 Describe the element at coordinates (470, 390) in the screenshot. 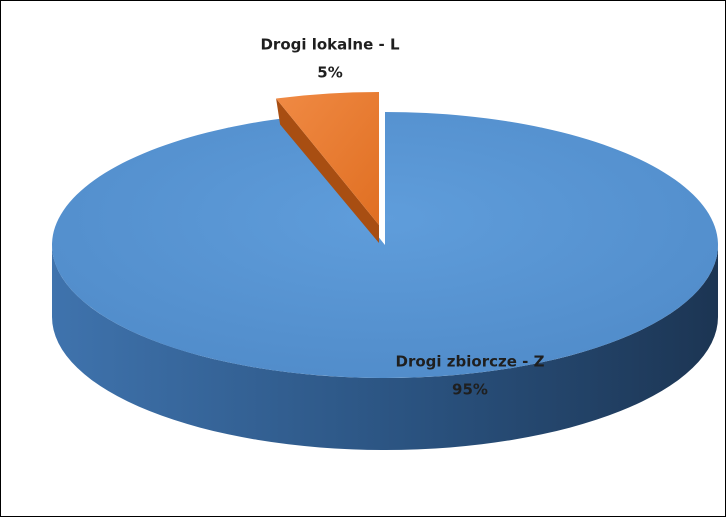

I see `slice-value-label: 95%` at that location.